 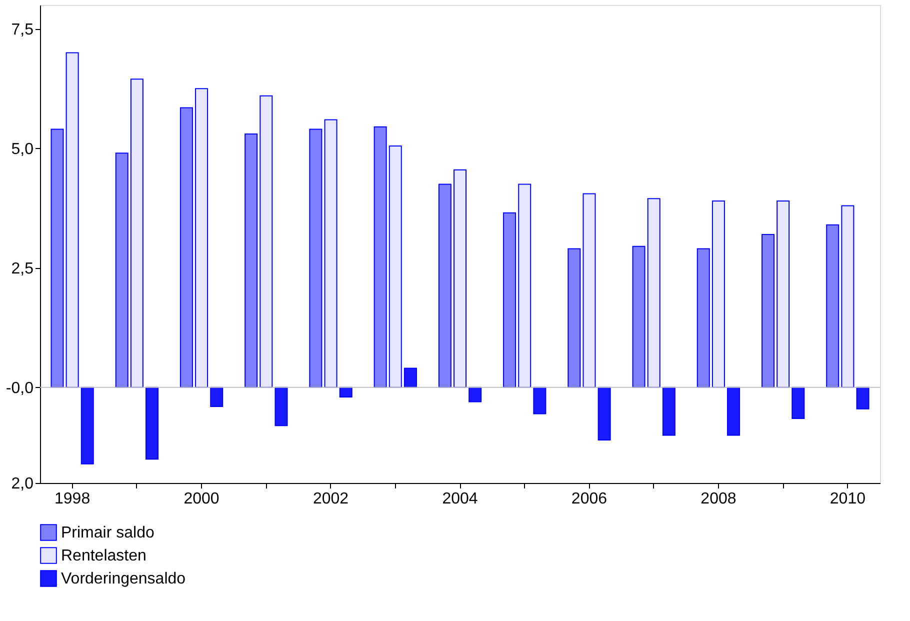 What do you see at coordinates (22, 29) in the screenshot?
I see `y-tick-label: 7,5` at bounding box center [22, 29].